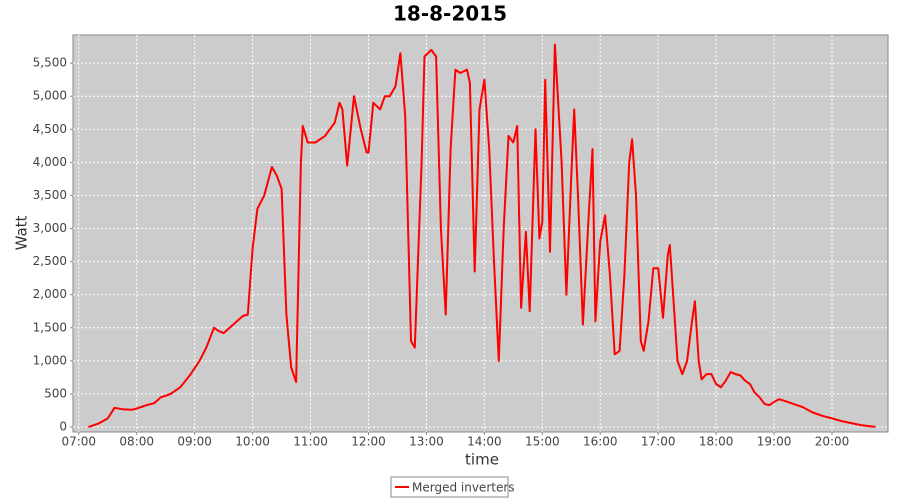 This screenshot has height=500, width=900. I want to click on legend-box, so click(449, 487).